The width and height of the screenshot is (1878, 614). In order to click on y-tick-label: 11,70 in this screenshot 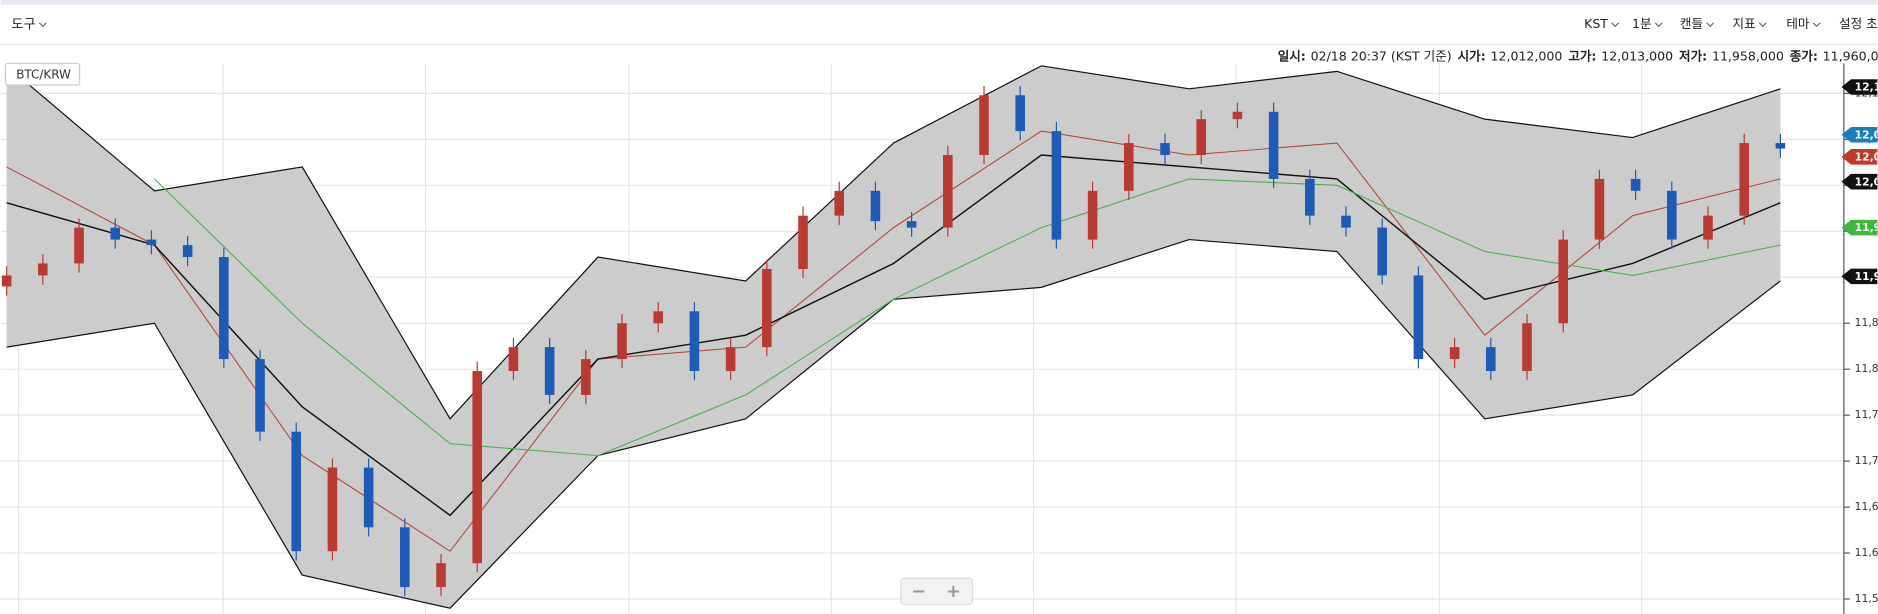, I will do `click(1866, 460)`.